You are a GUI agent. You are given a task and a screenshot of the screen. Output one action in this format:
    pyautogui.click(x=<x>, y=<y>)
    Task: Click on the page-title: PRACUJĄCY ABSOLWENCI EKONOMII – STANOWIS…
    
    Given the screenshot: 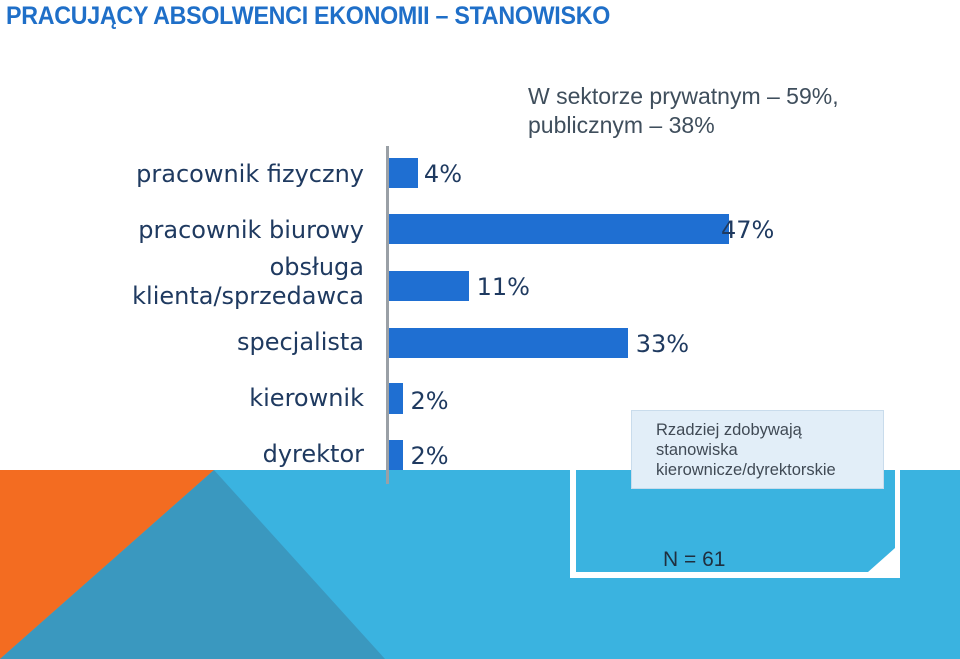 What is the action you would take?
    pyautogui.click(x=308, y=16)
    